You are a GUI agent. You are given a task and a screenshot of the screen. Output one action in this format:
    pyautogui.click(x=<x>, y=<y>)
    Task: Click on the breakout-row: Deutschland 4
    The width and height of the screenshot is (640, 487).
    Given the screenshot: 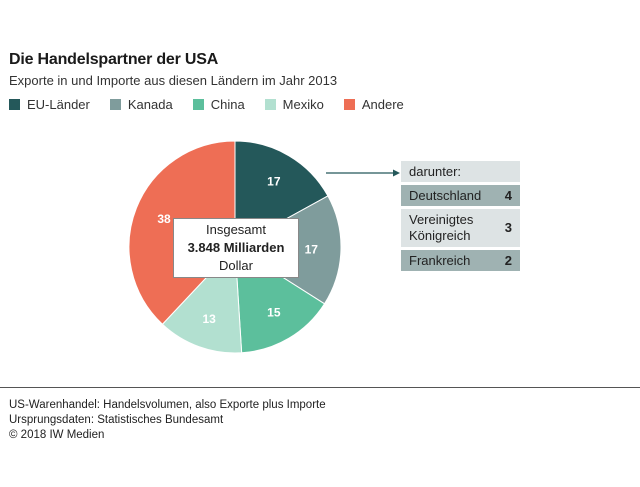 What is the action you would take?
    pyautogui.click(x=460, y=195)
    